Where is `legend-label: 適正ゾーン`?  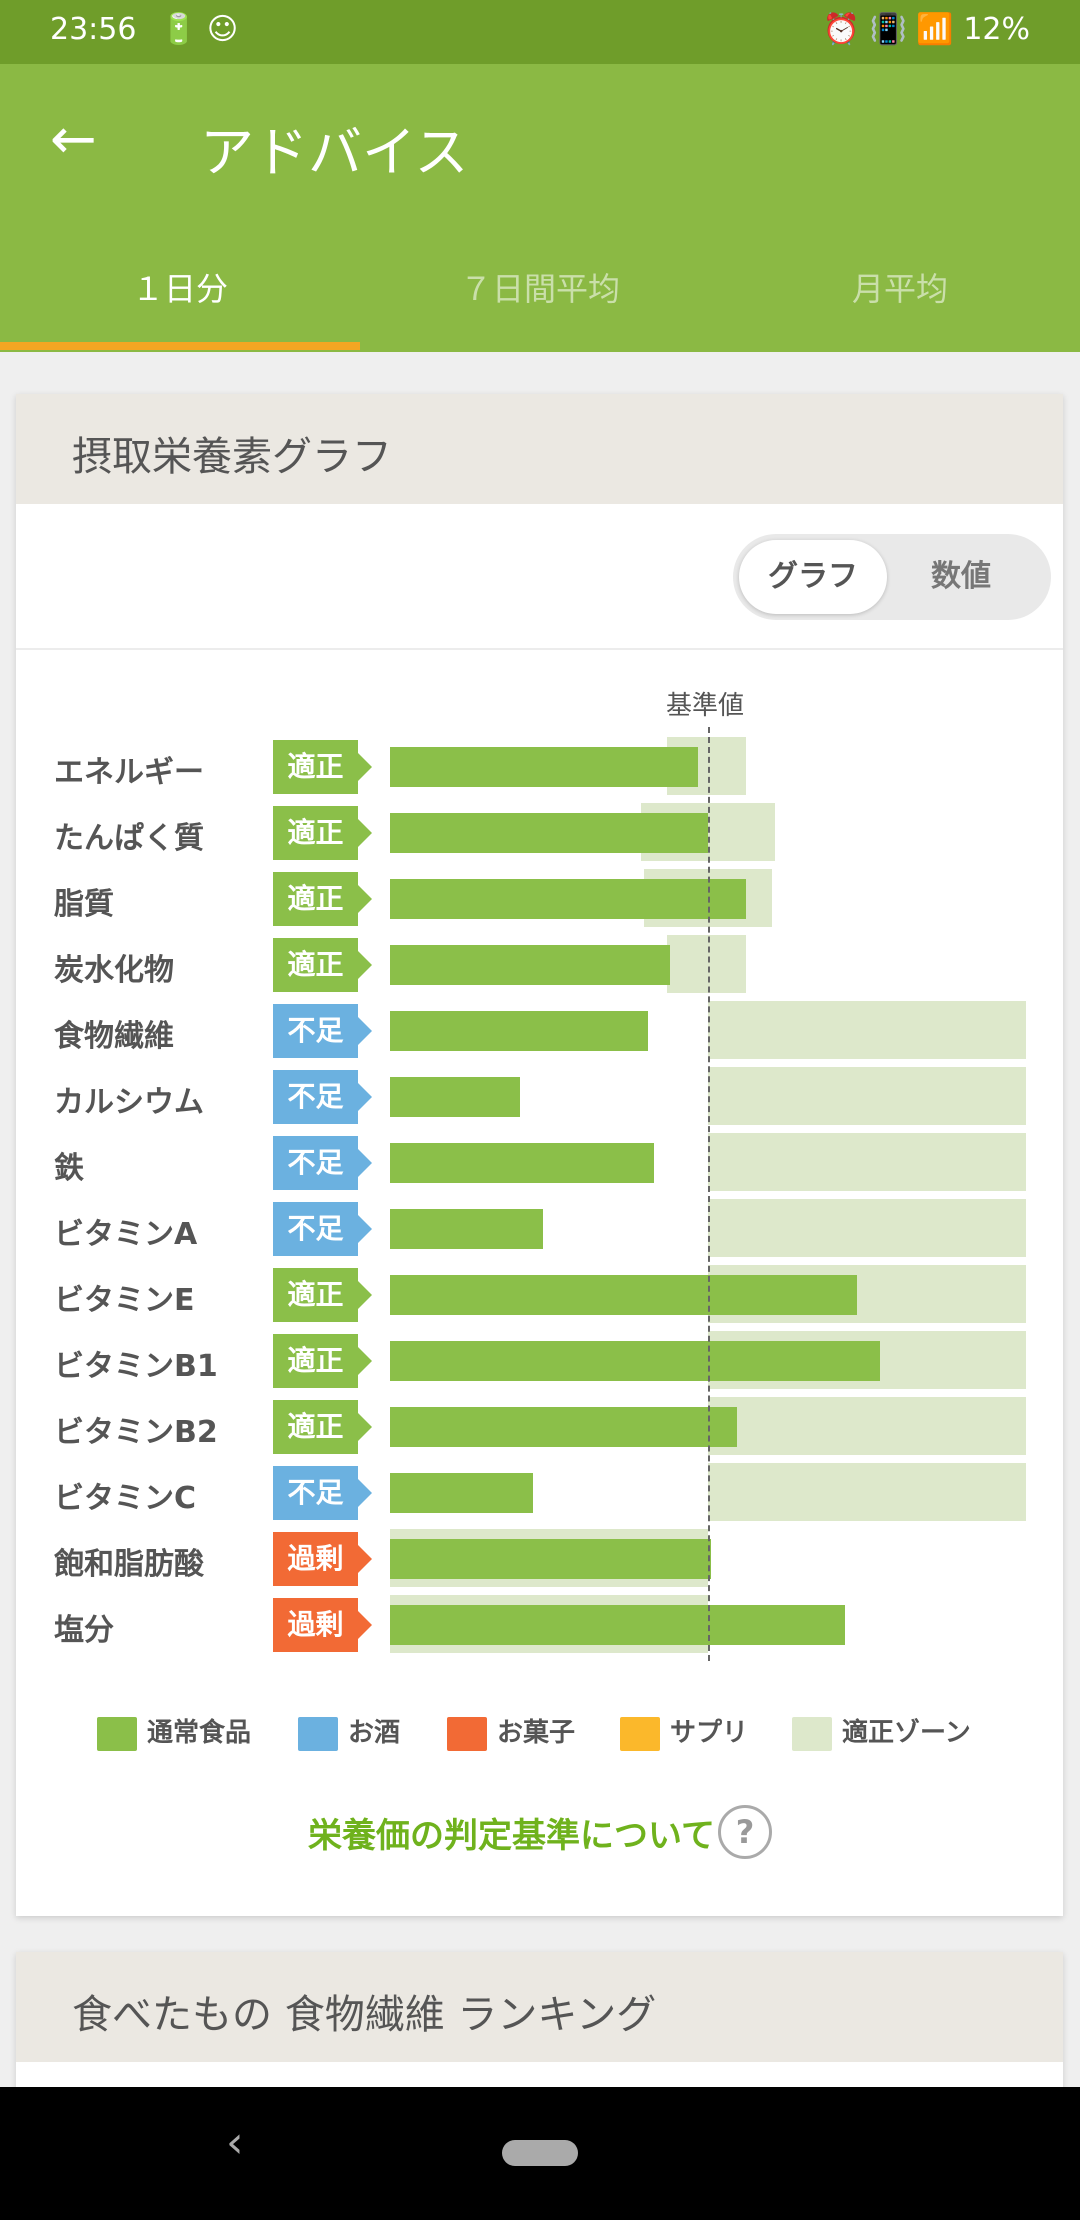 legend-label: 適正ゾーン is located at coordinates (906, 1733).